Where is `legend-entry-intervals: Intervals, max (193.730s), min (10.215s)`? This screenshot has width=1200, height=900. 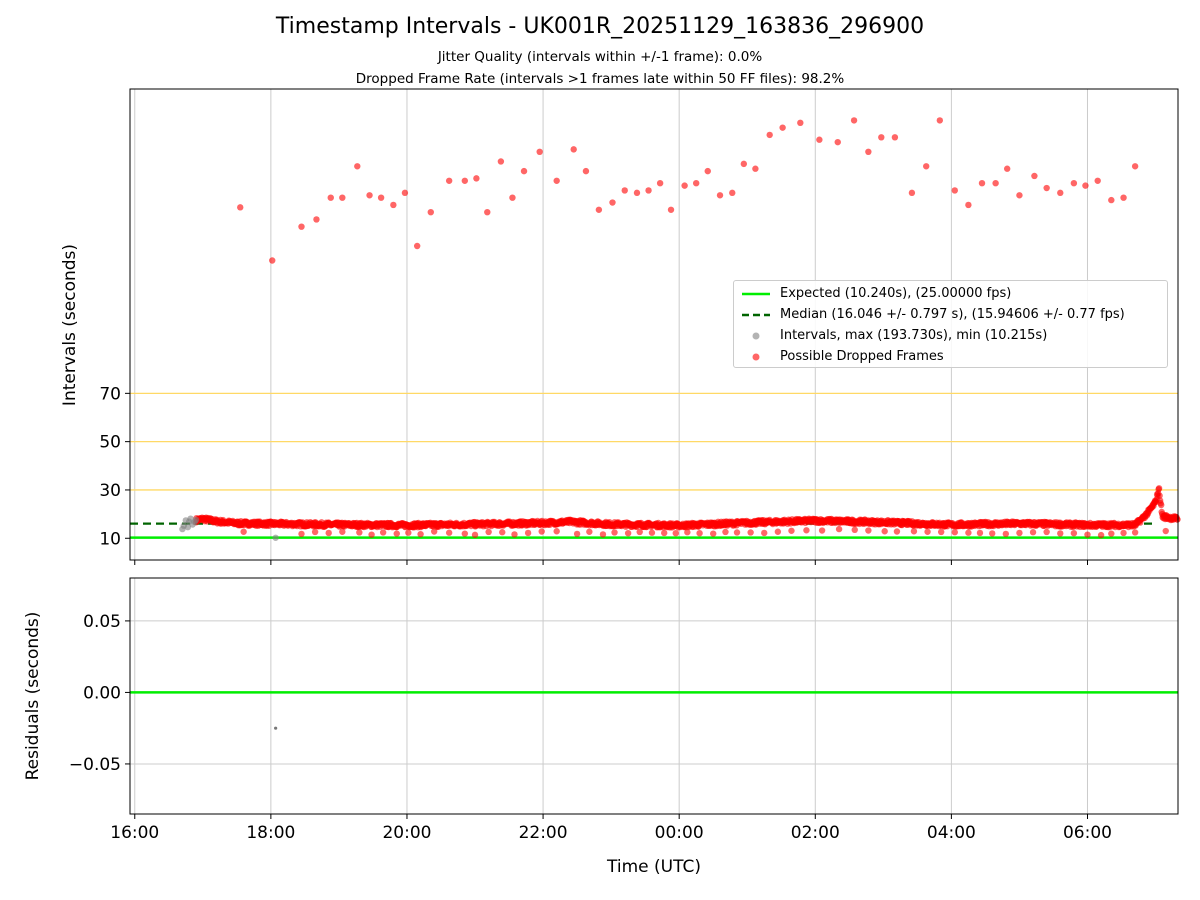
legend-entry-intervals: Intervals, max (193.730s), min (10.215s) is located at coordinates (950, 336).